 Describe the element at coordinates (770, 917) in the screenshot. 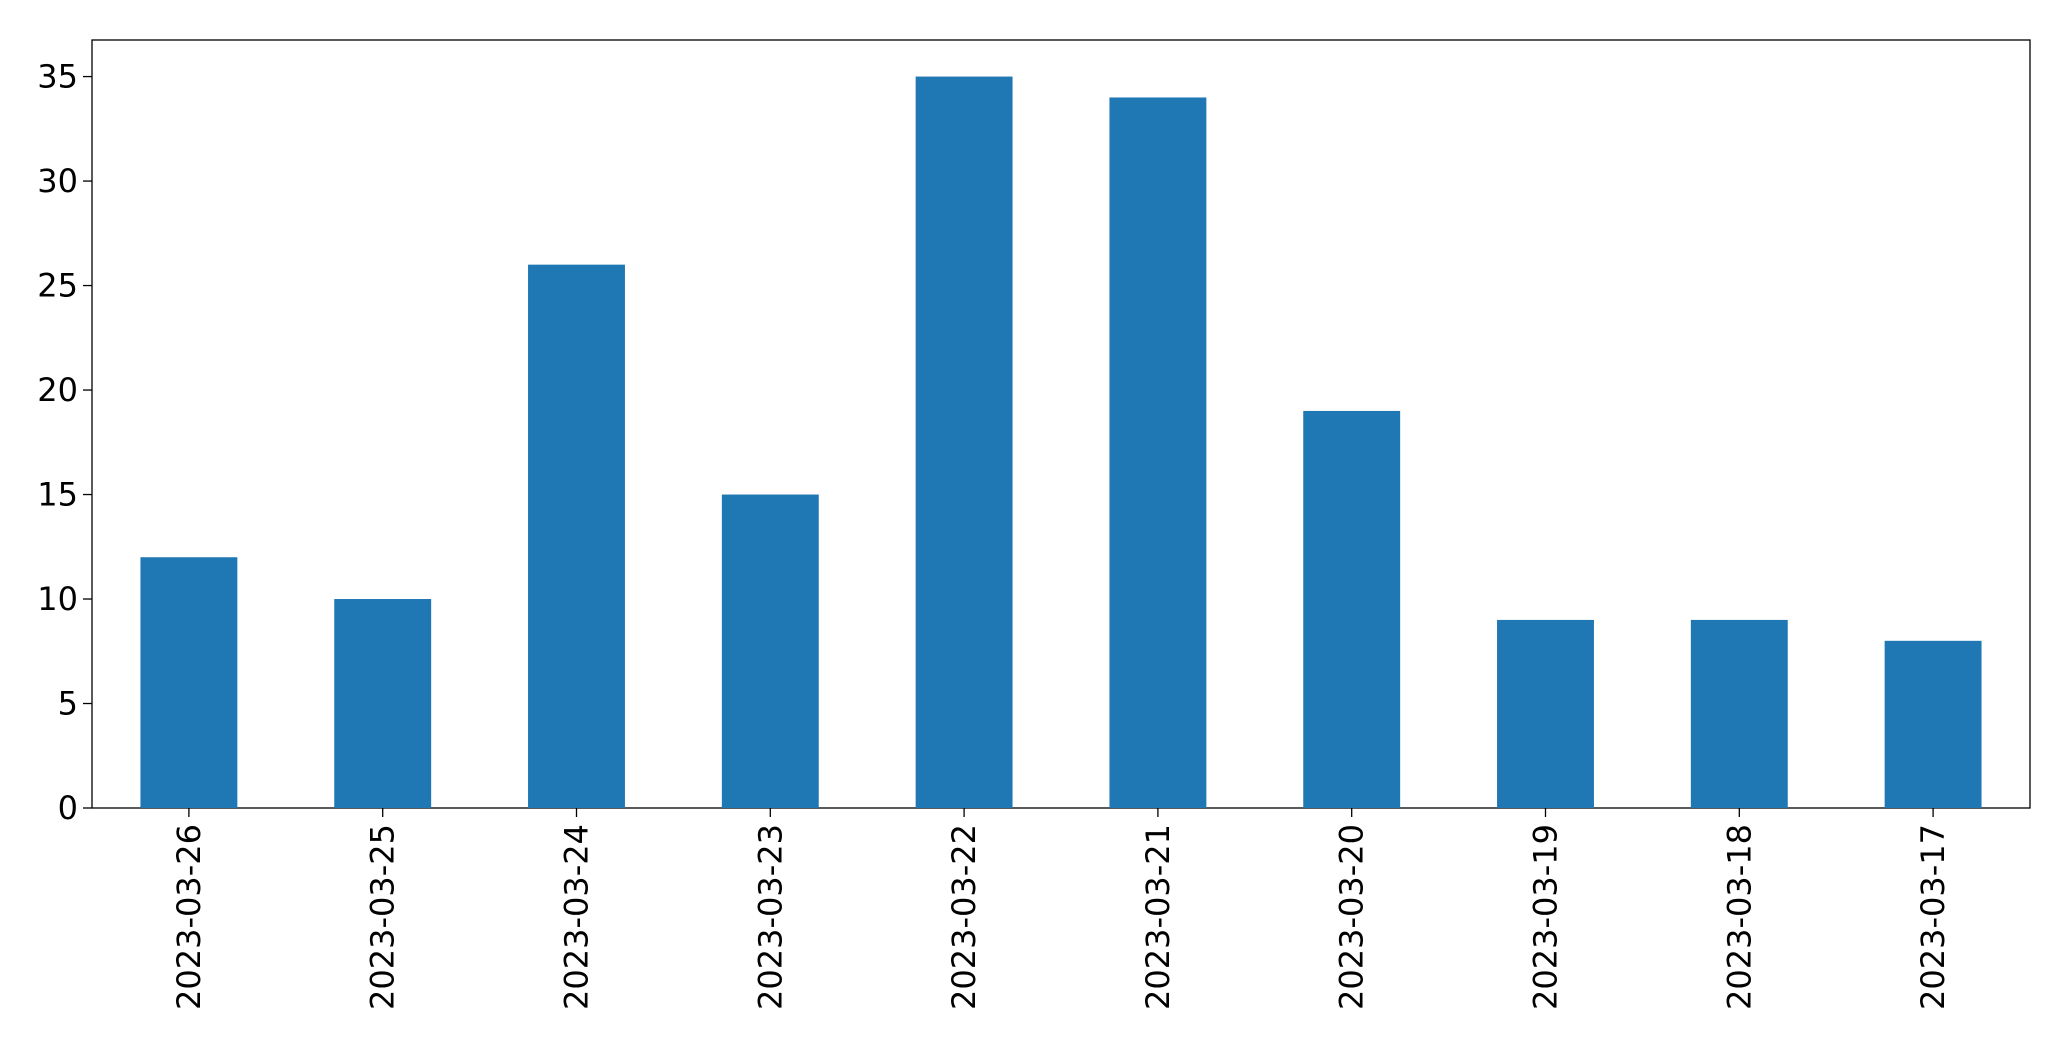

I see `x-tick-label: 2023-03-23` at that location.